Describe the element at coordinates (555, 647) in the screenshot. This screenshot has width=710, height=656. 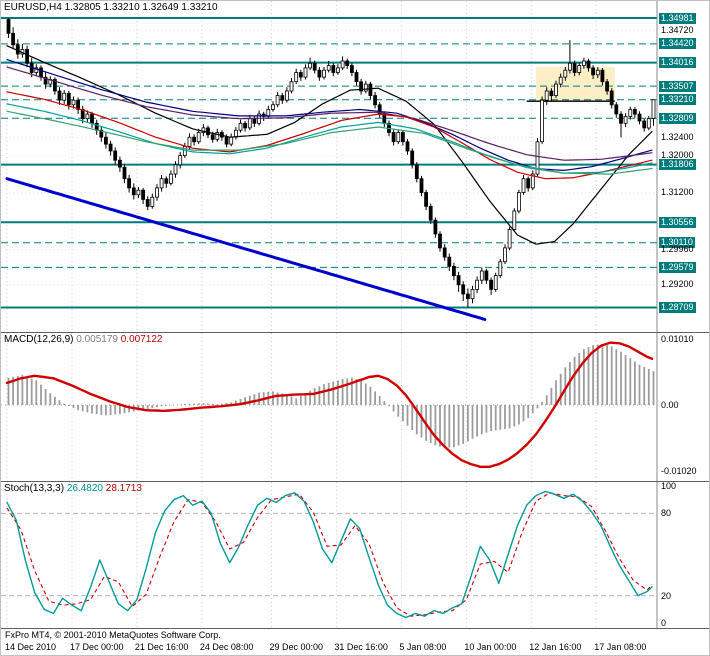
I see `time-axis-label: 12 Jan 16:00` at that location.